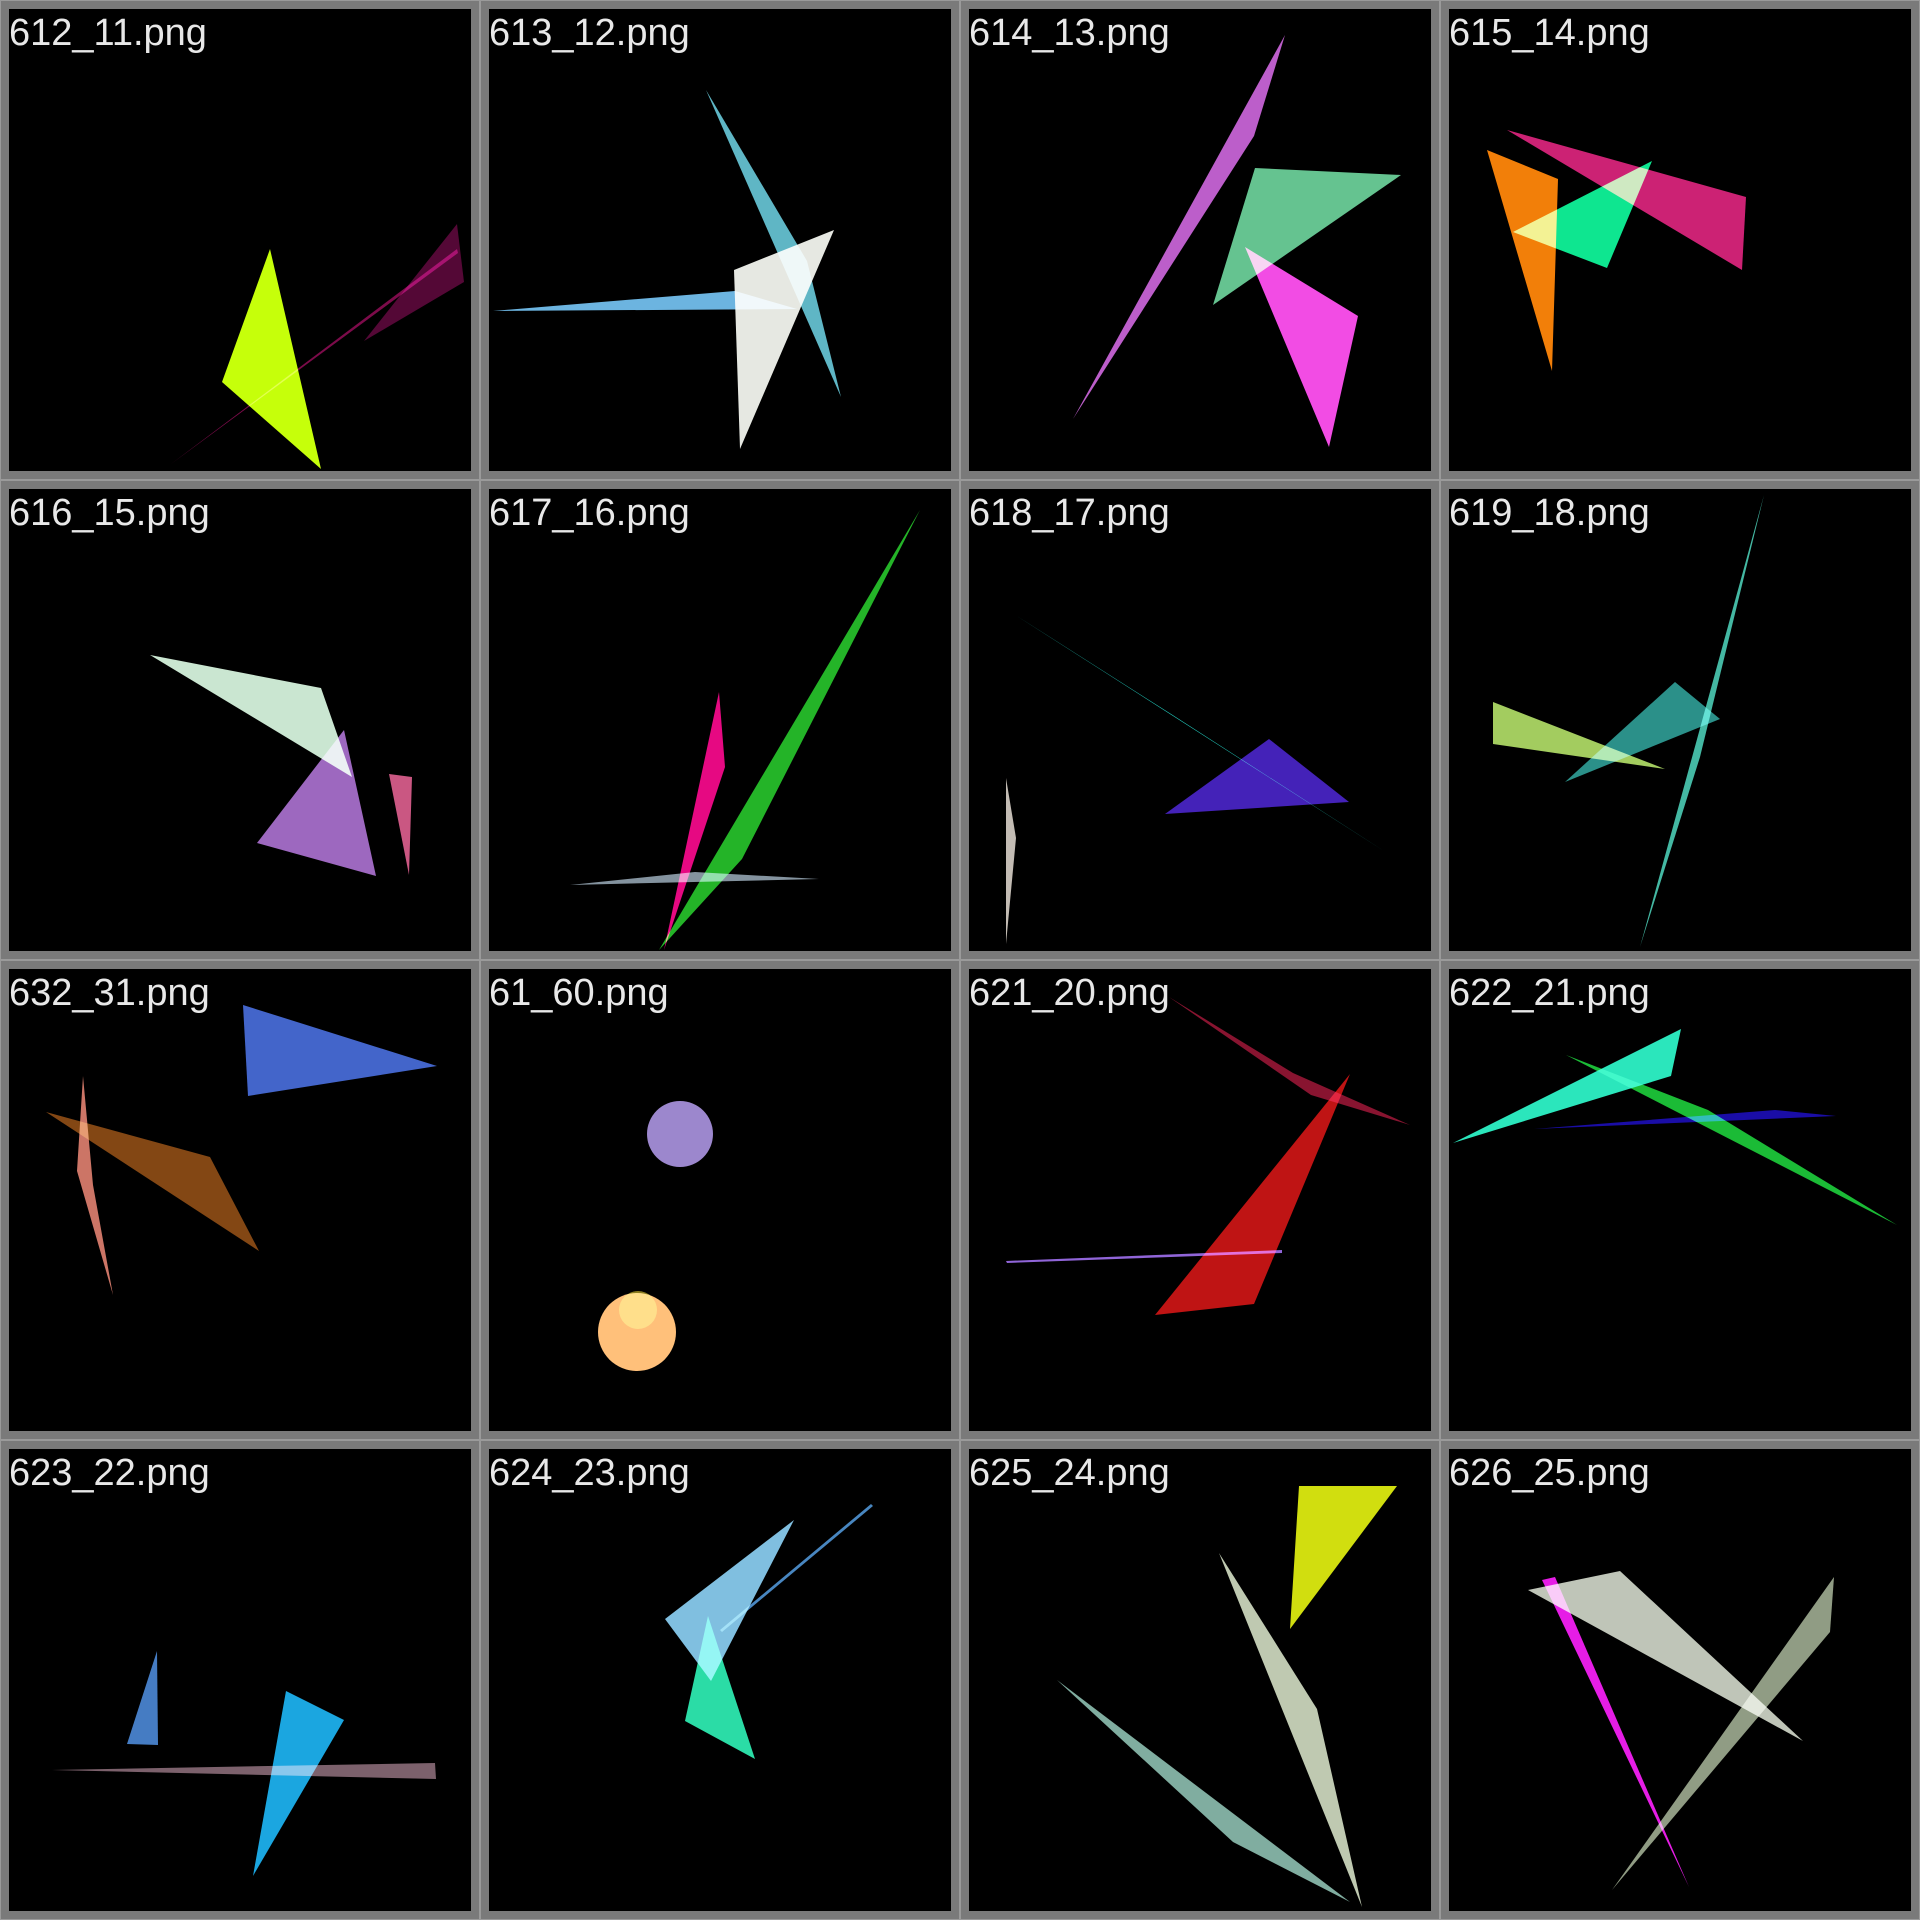 This screenshot has width=1920, height=1920. I want to click on tile-filename: 613_12.png, so click(589, 33).